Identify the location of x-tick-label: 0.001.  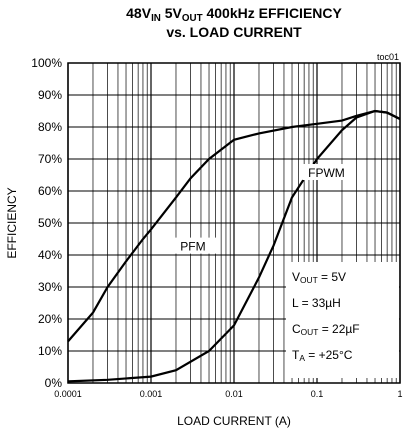
(151, 394).